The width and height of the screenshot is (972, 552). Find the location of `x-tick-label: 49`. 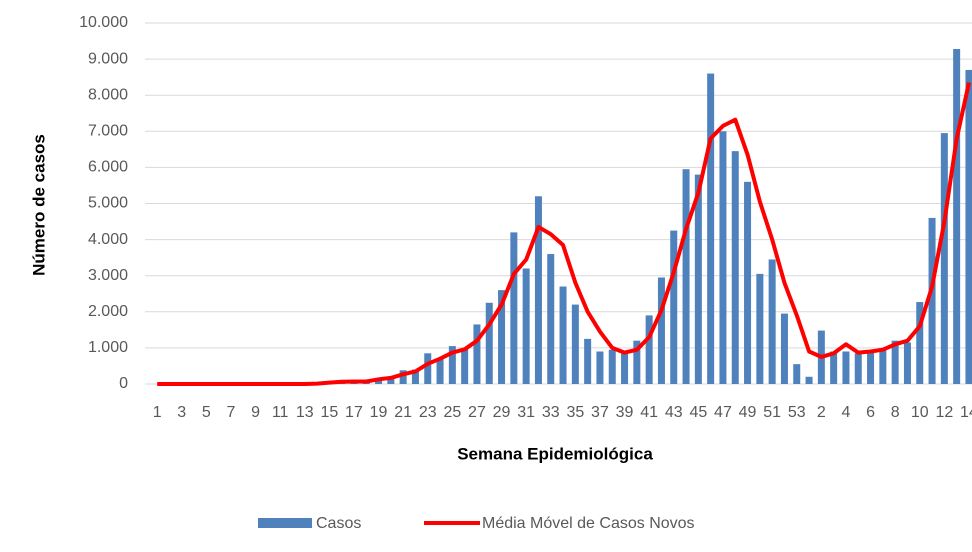

x-tick-label: 49 is located at coordinates (748, 412).